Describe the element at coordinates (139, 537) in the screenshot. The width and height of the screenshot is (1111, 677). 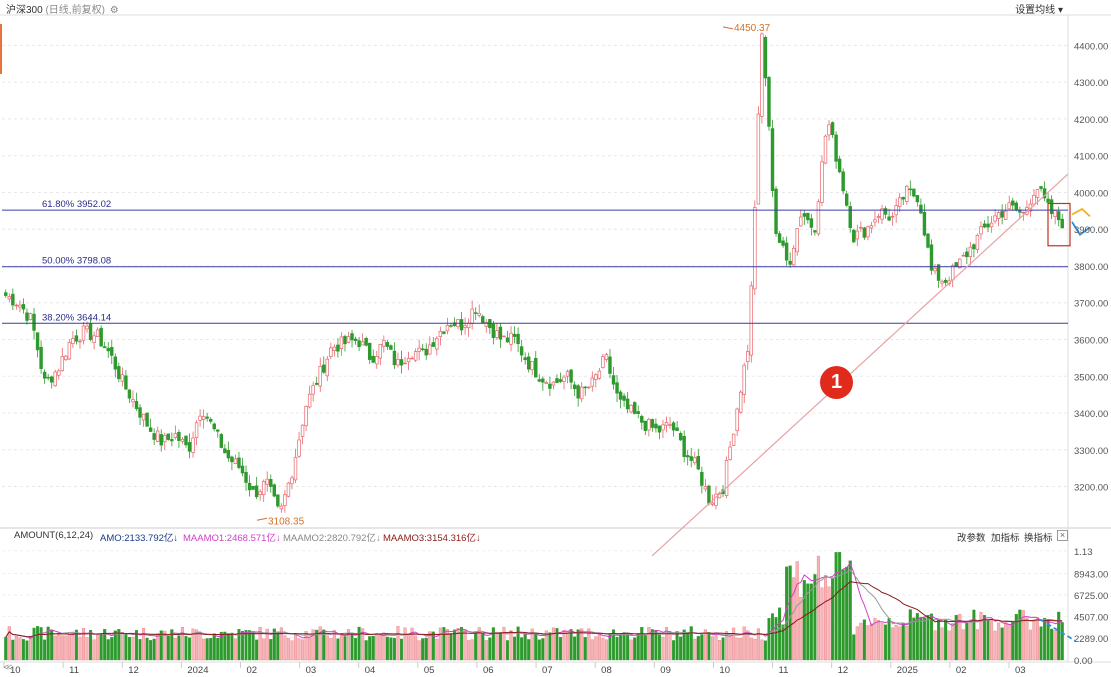
I see `indicator-amo: AMO:2133.792亿↓` at that location.